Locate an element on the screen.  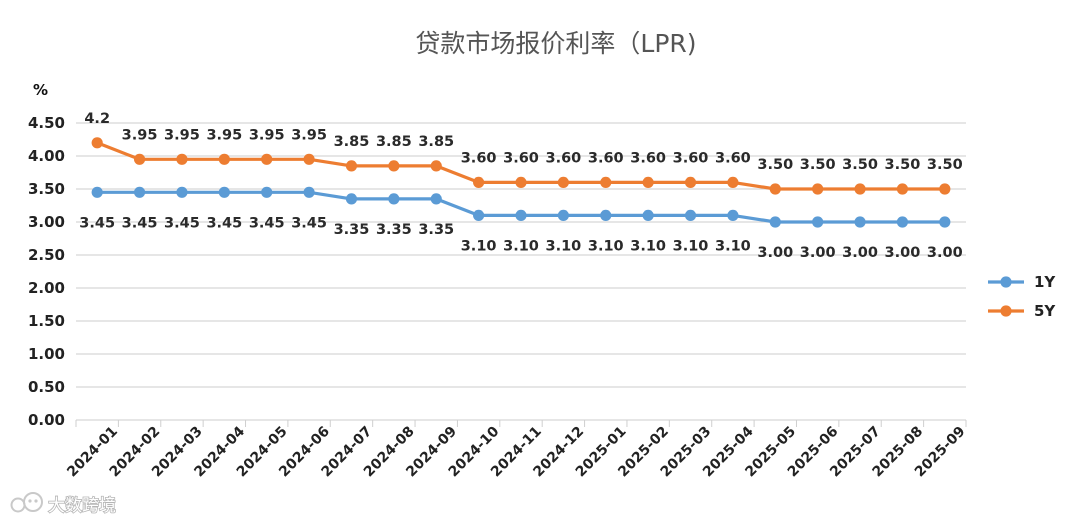
chart-title: 贷款市场报价利率（LPR) is located at coordinates (555, 43).